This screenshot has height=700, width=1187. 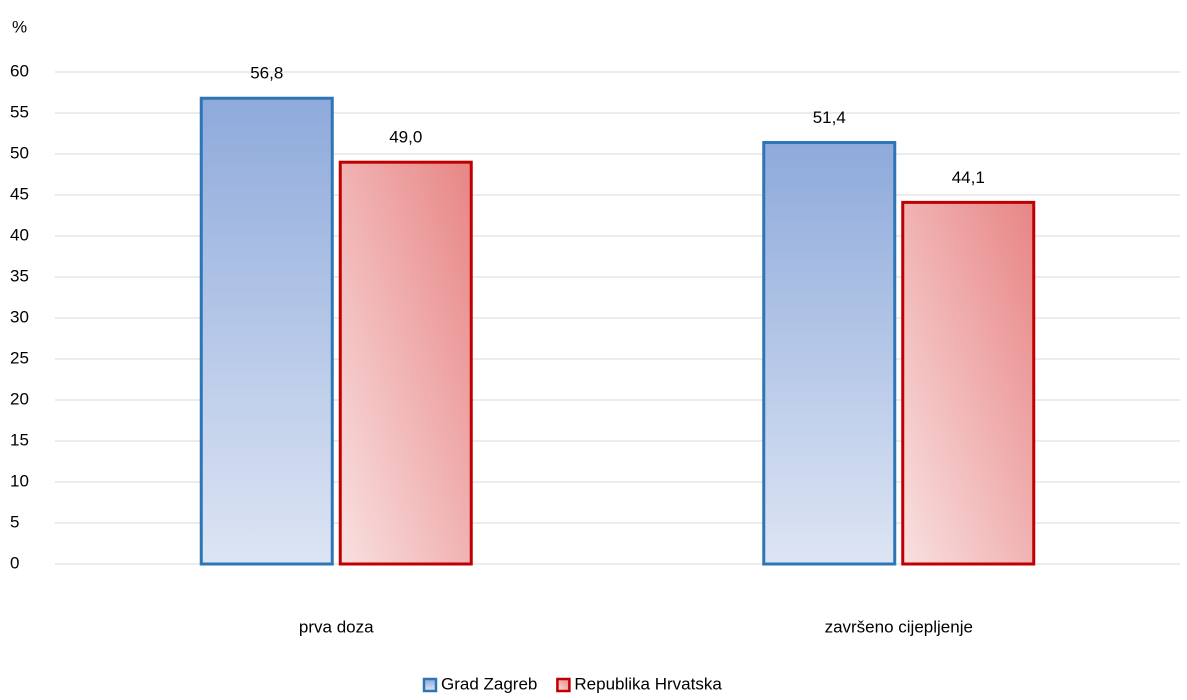 I want to click on data-label: 49,0, so click(x=405, y=137).